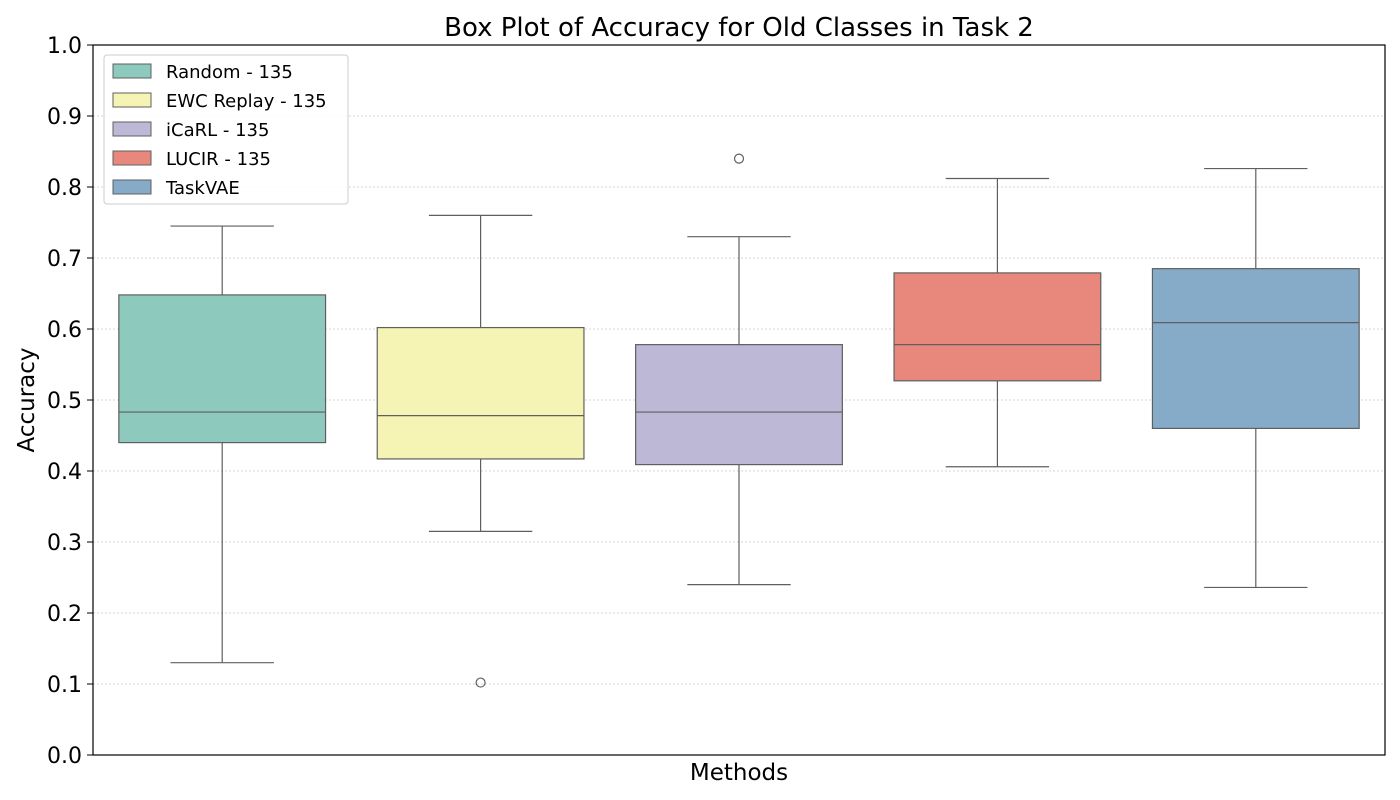 This screenshot has width=1400, height=800. Describe the element at coordinates (64, 685) in the screenshot. I see `y-tick-label: 0.1` at that location.